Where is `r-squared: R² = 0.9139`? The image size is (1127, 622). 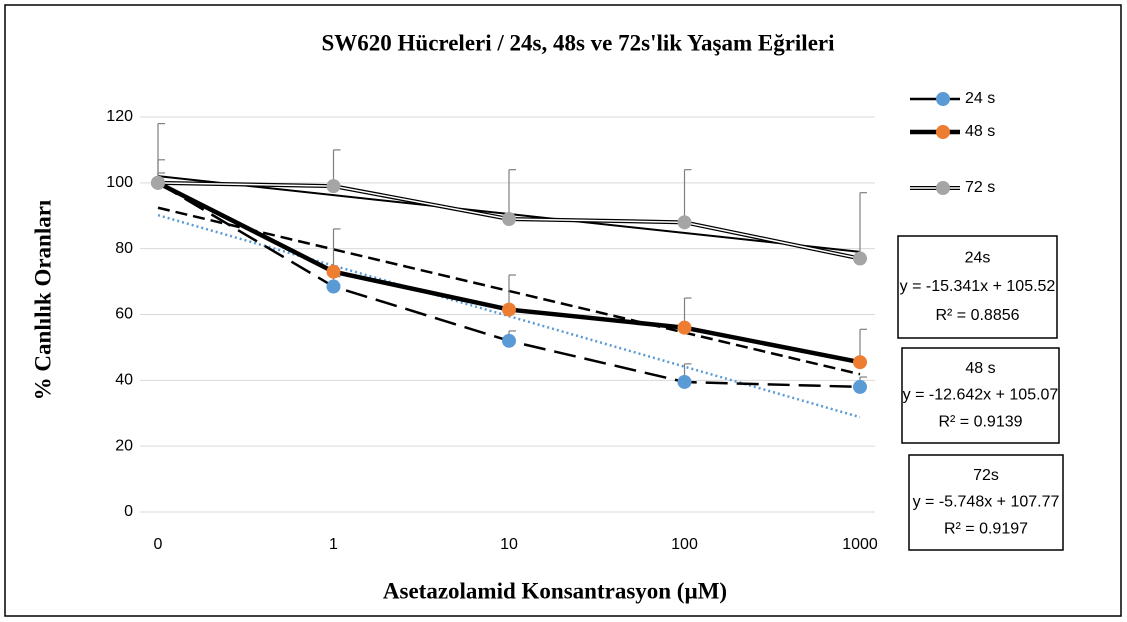 r-squared: R² = 0.9139 is located at coordinates (980, 421).